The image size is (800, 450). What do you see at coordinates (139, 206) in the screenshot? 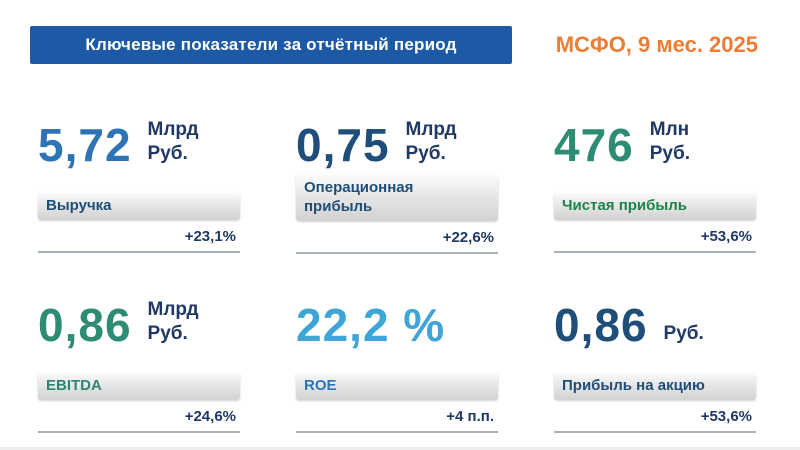
I see `kpi-label: Выручка` at bounding box center [139, 206].